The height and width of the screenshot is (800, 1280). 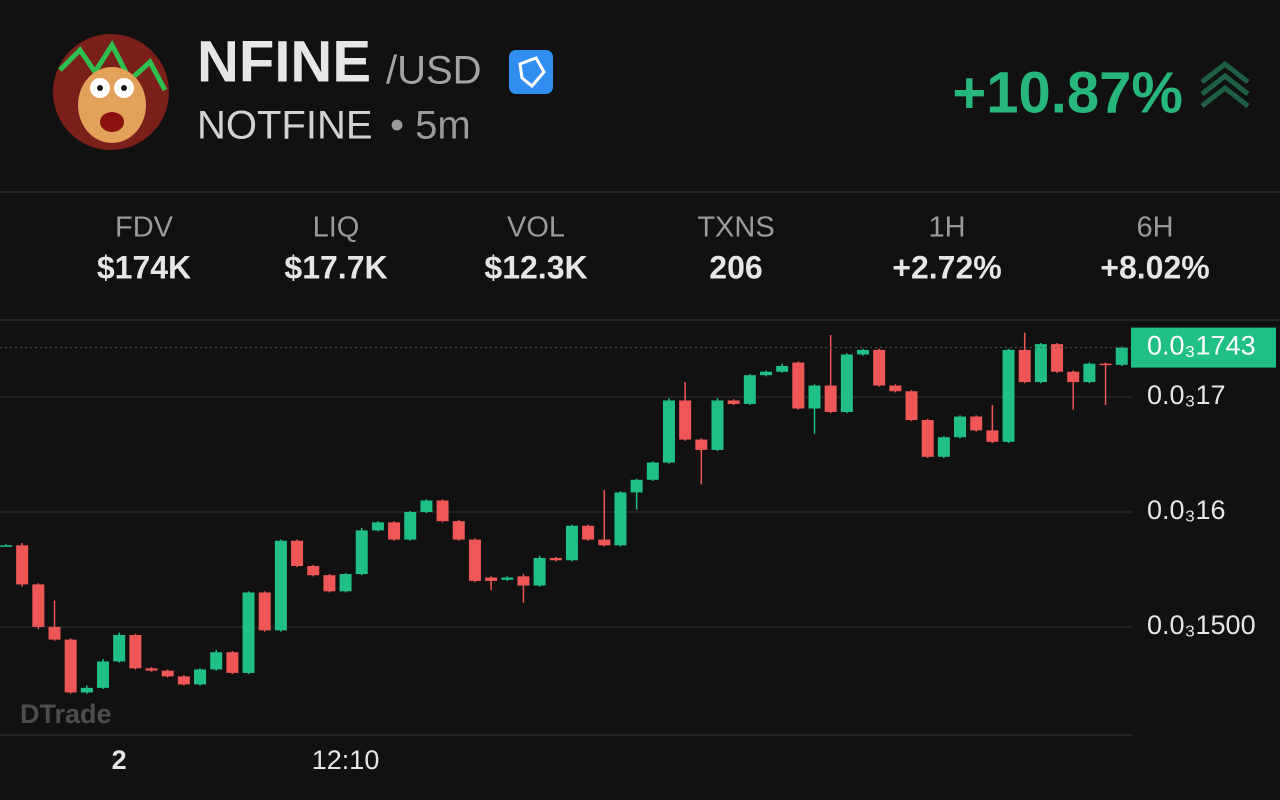 What do you see at coordinates (434, 71) in the screenshot?
I see `quote: /USD` at bounding box center [434, 71].